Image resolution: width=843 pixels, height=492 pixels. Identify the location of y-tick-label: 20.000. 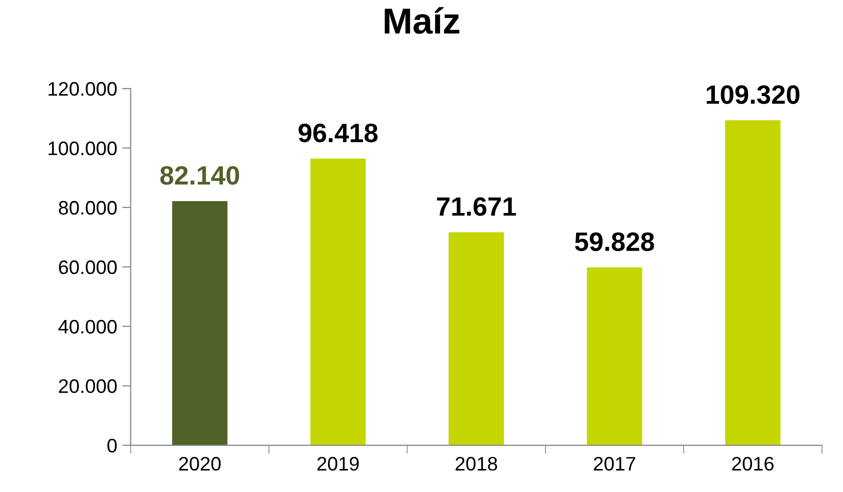
(87, 386).